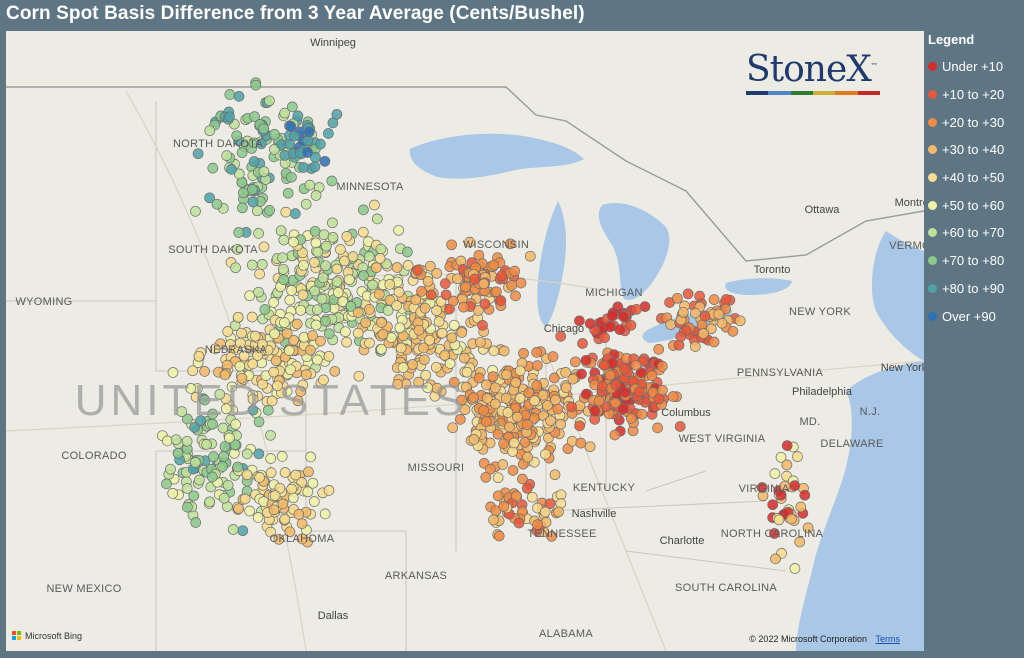 The height and width of the screenshot is (658, 1024). I want to click on legend-item: +80 to +90, so click(975, 289).